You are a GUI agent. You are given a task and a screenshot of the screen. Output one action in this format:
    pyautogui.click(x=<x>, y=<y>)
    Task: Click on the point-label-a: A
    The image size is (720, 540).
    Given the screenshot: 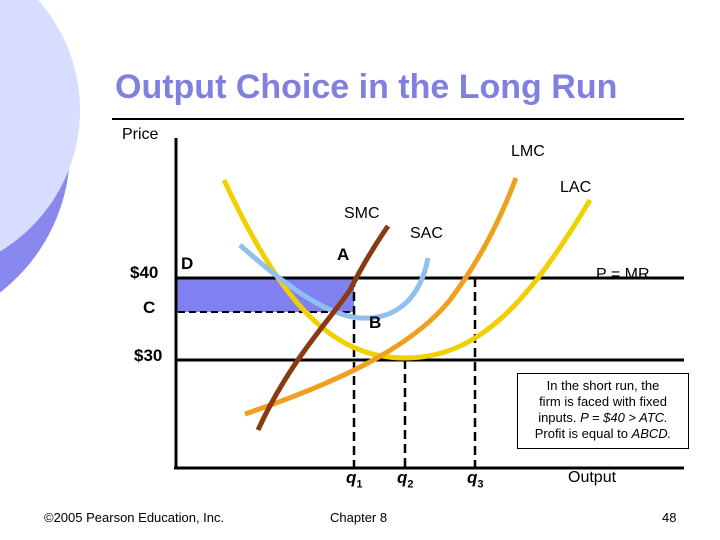 What is the action you would take?
    pyautogui.click(x=343, y=254)
    